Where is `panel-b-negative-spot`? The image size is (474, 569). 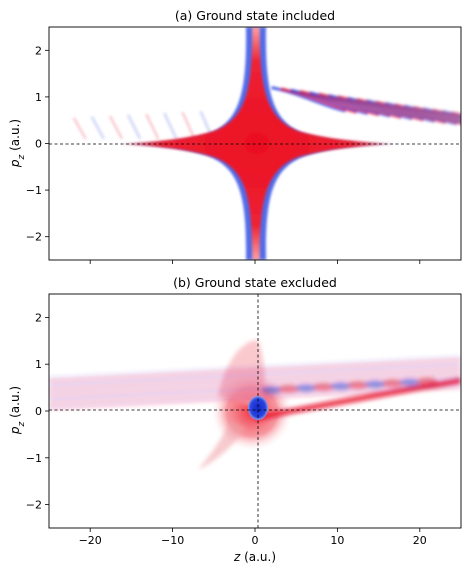 panel-b-negative-spot is located at coordinates (258, 408).